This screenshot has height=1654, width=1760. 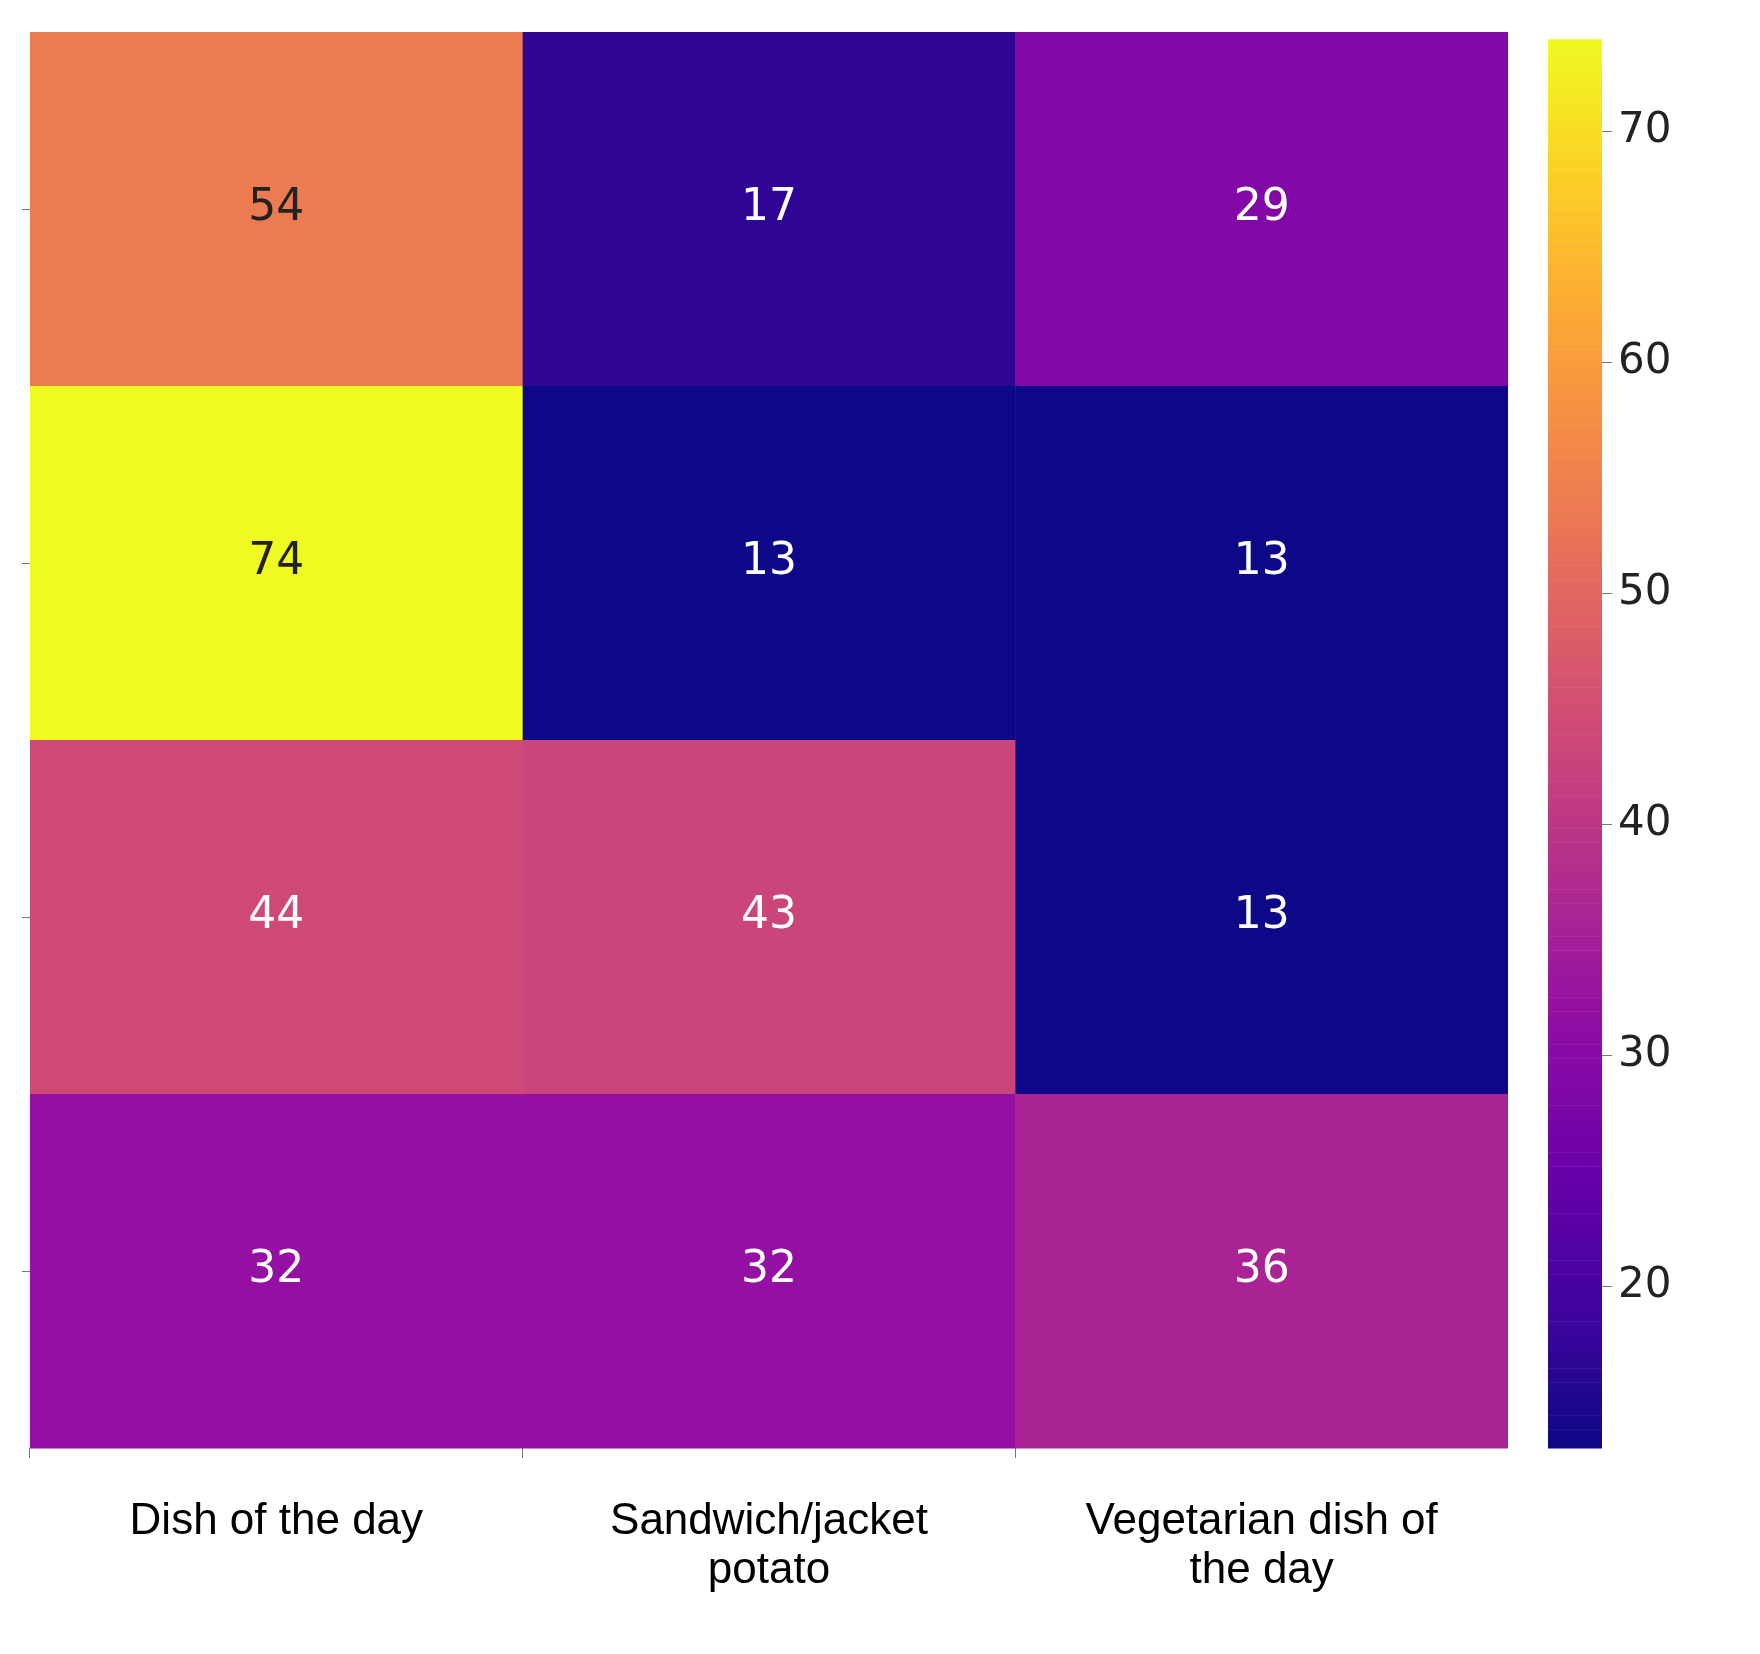 What do you see at coordinates (276, 559) in the screenshot?
I see `data-label: 74` at bounding box center [276, 559].